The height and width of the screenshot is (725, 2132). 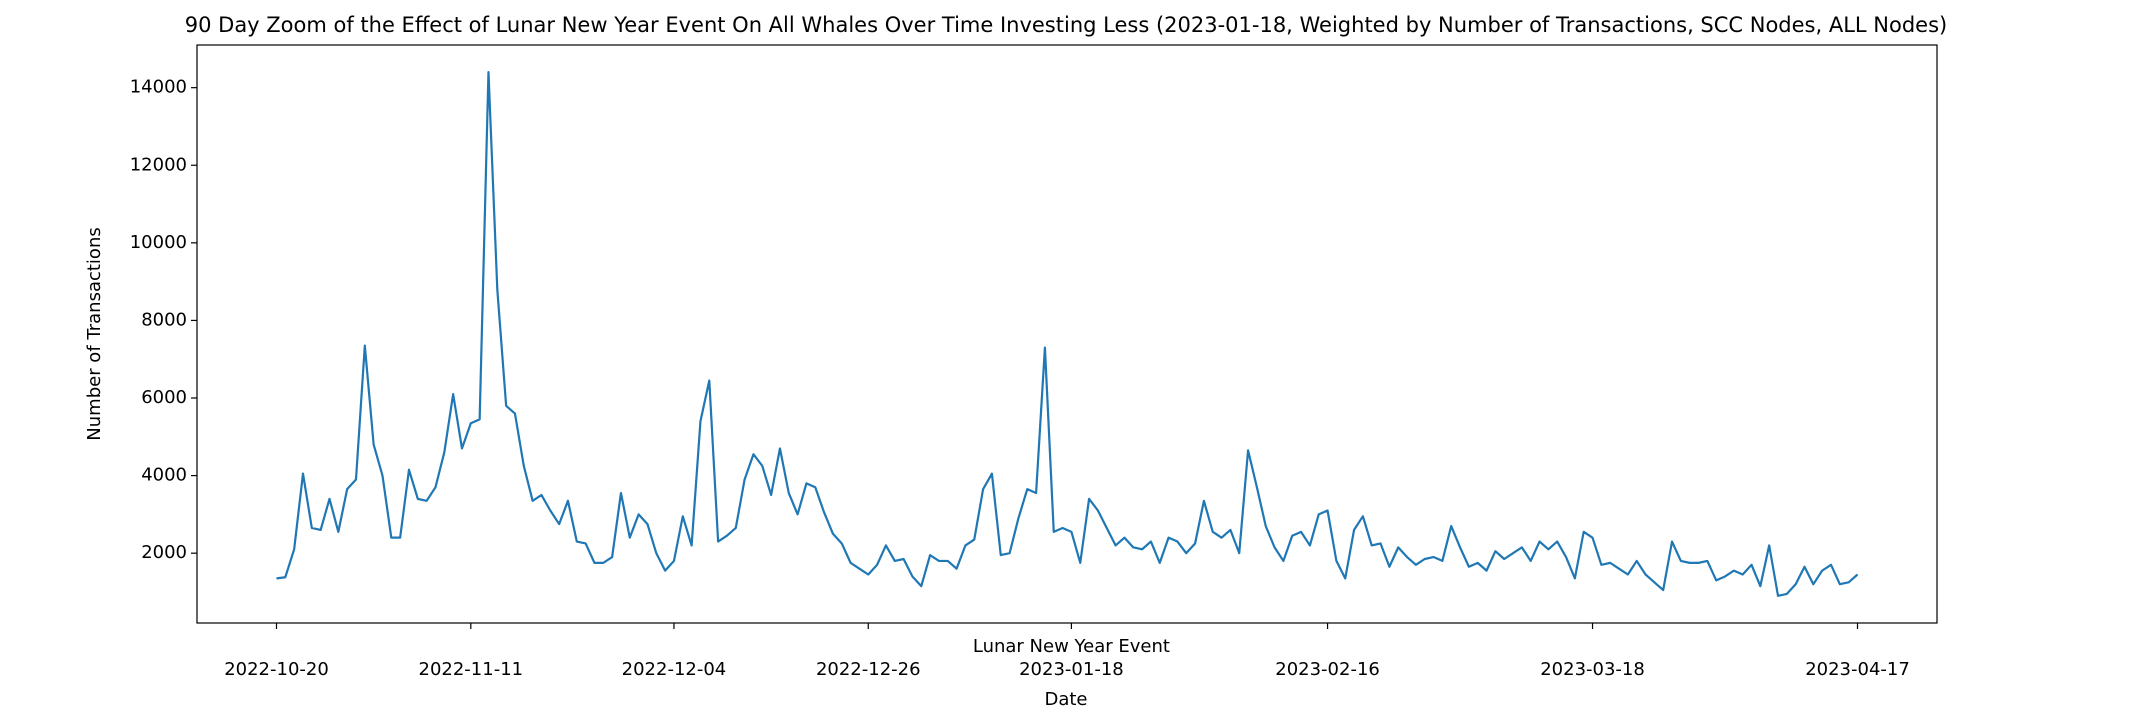 I want to click on y-axis-label: Number of Transactions, so click(x=94, y=333).